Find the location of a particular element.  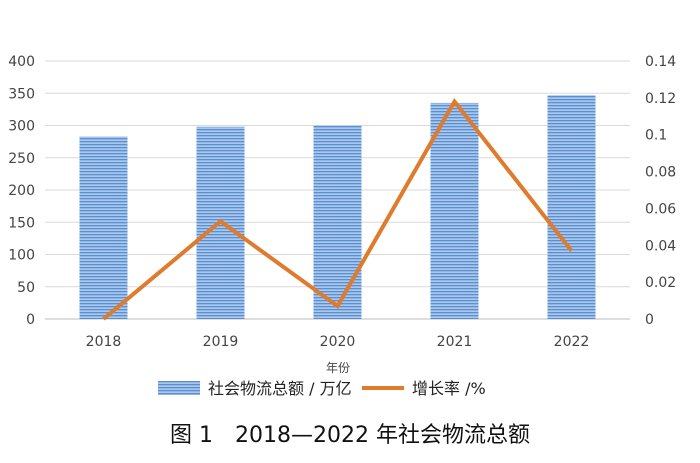

x-axis-ticks: 2018 2019 2020 2021 2022 is located at coordinates (338, 342).